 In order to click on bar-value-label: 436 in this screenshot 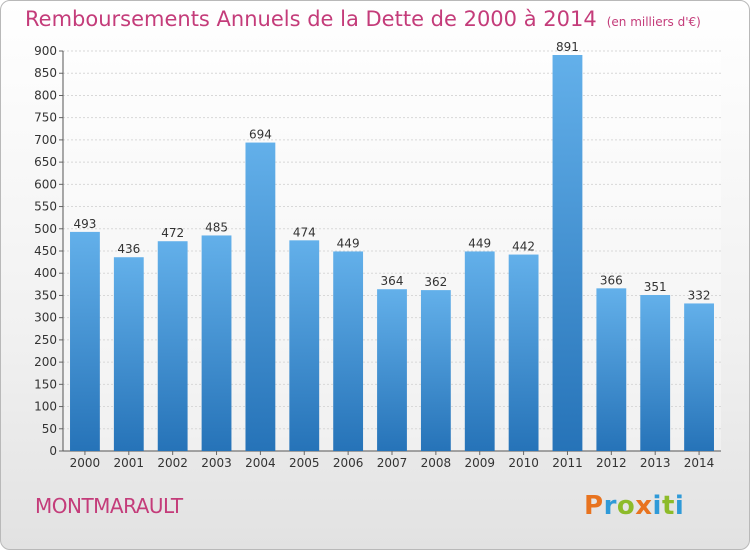, I will do `click(128, 249)`.